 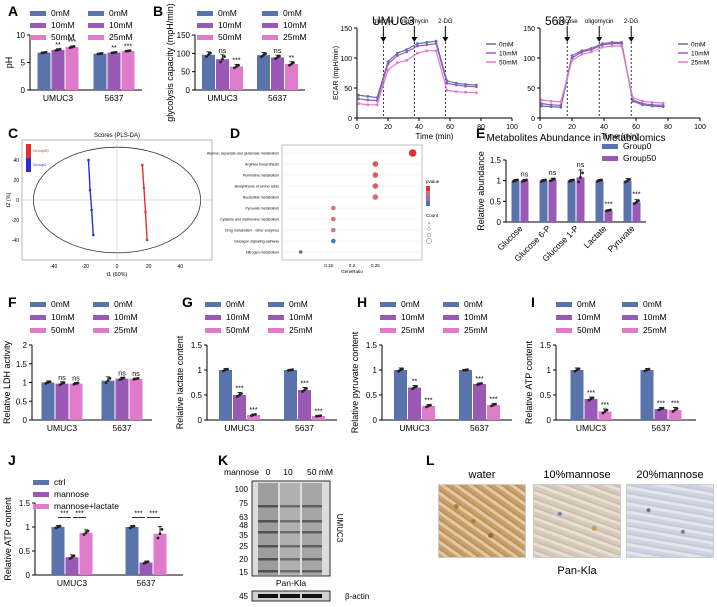 What do you see at coordinates (531, 89) in the screenshot?
I see `y-tick-label: 50` at bounding box center [531, 89].